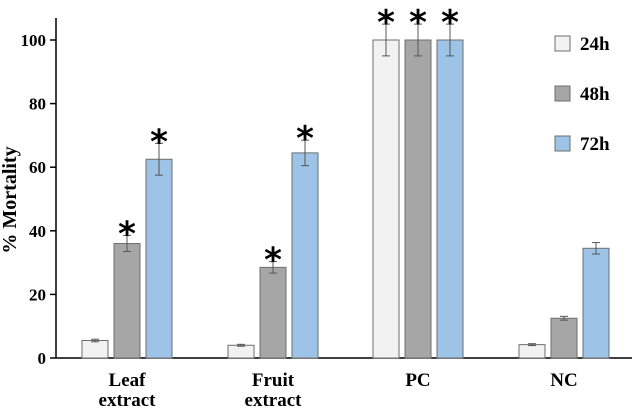 Image resolution: width=640 pixels, height=408 pixels. I want to click on y-axis-title: % Mortality, so click(10, 199).